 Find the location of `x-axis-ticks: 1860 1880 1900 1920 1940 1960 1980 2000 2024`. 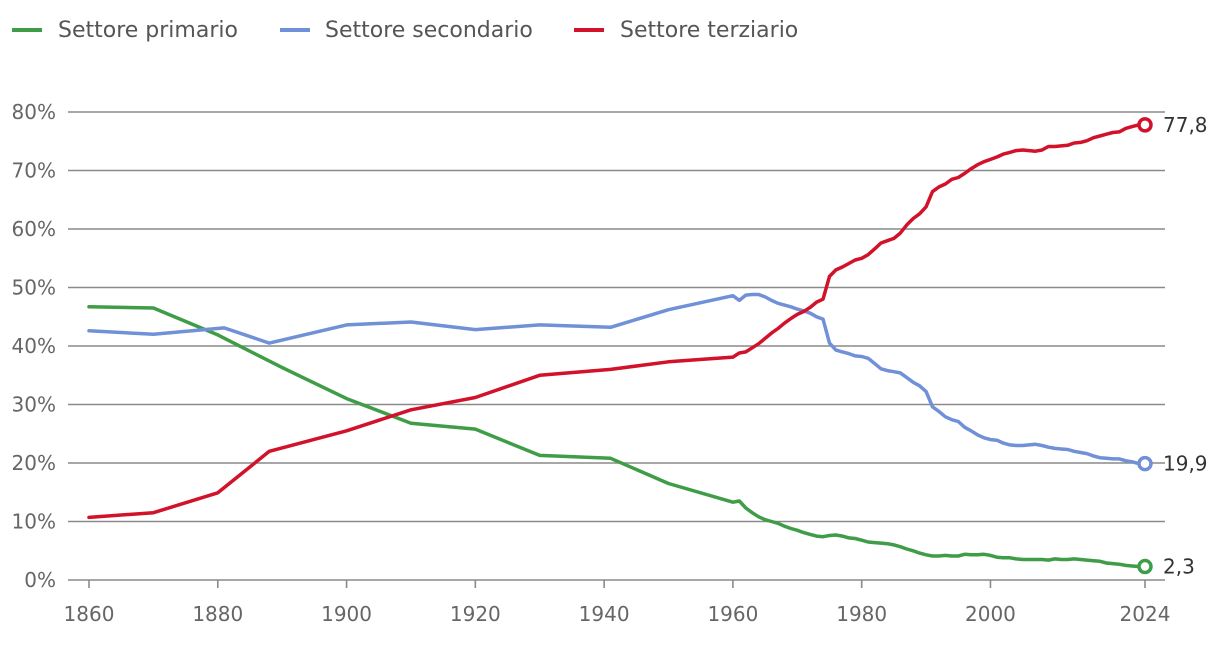

x-axis-ticks: 1860 1880 1900 1920 1940 1960 1980 2000 2024 is located at coordinates (617, 603).